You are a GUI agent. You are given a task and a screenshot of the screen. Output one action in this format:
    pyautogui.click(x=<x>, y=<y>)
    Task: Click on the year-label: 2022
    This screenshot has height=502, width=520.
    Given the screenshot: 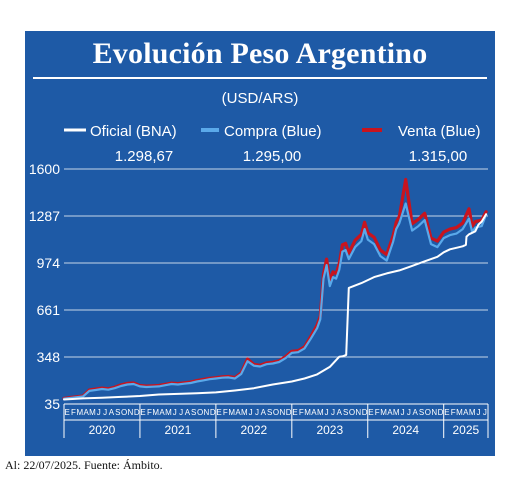 What is the action you would take?
    pyautogui.click(x=253, y=430)
    